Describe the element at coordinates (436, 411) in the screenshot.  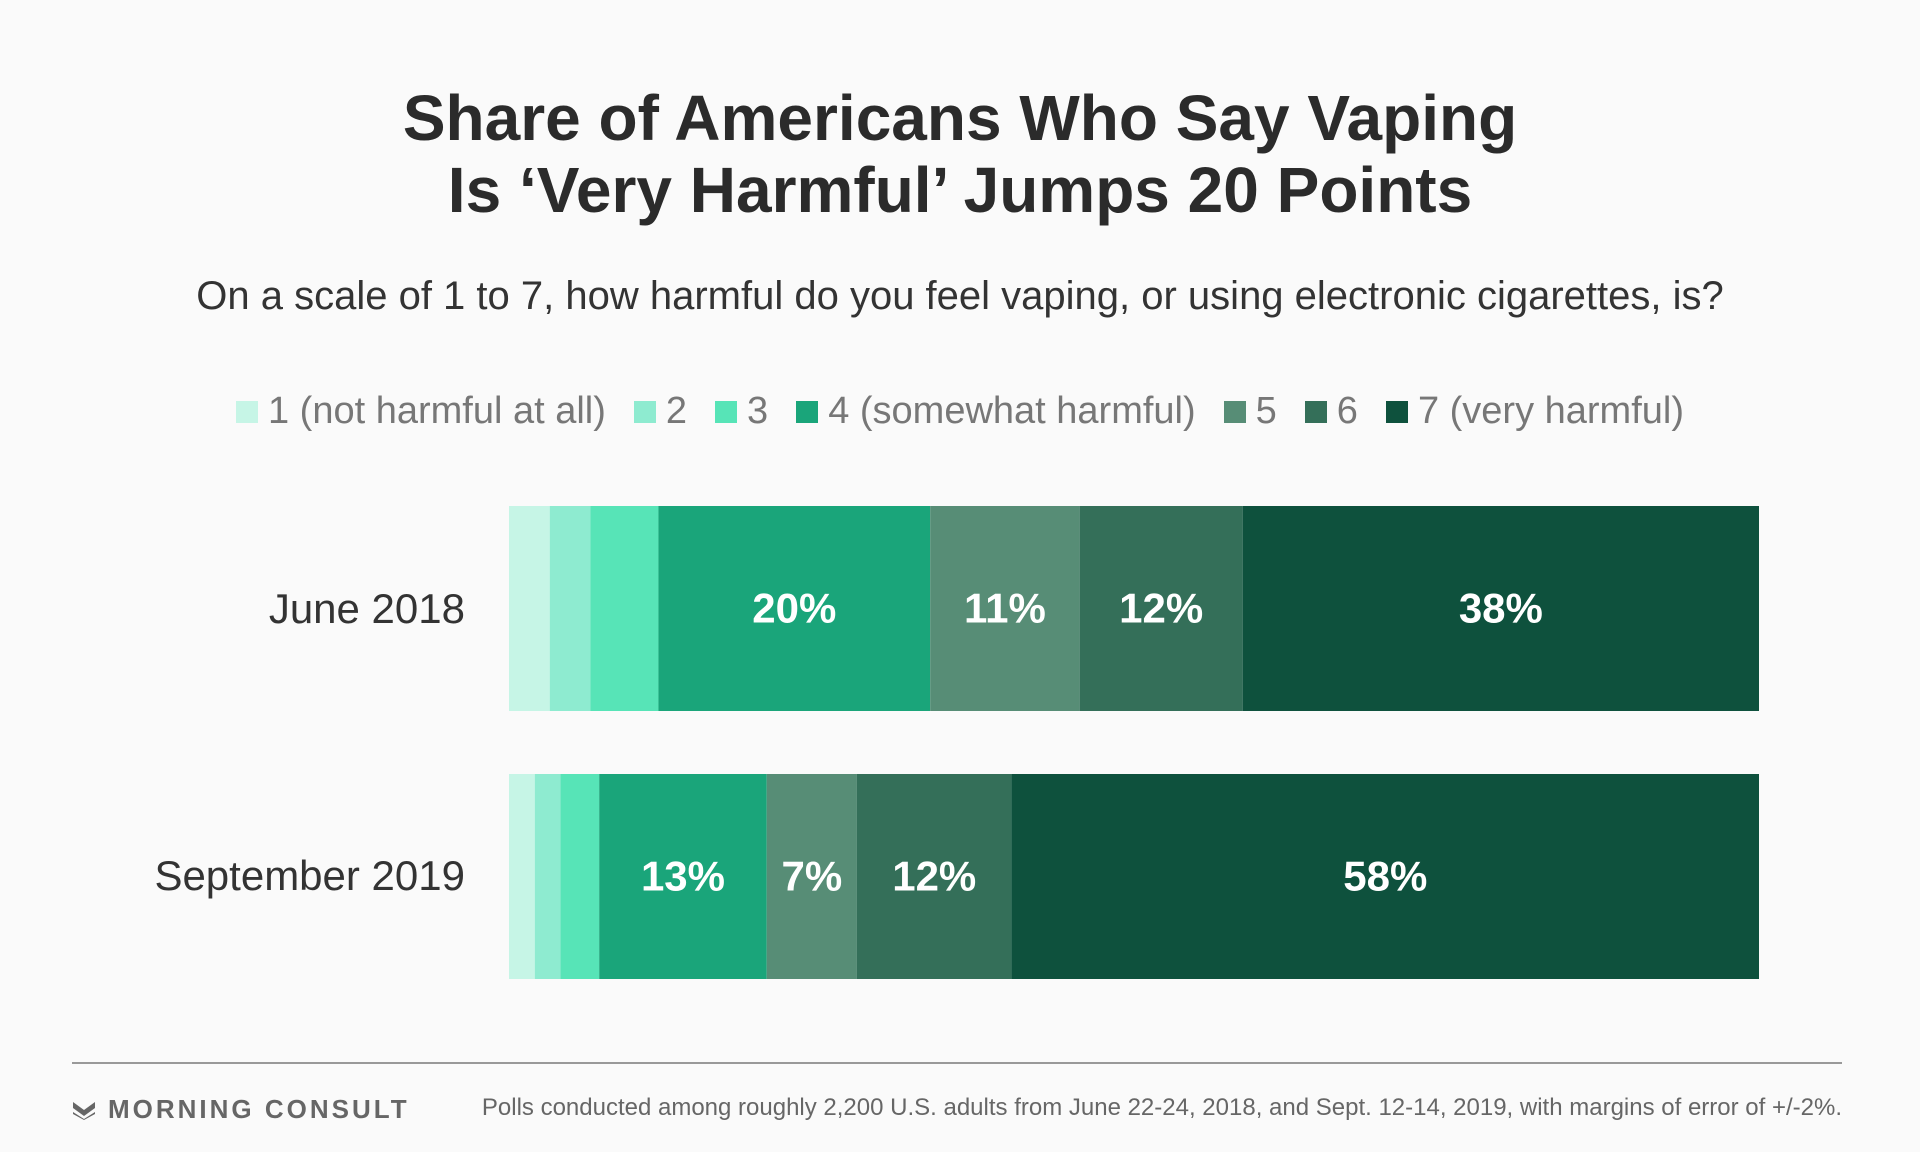
I see `legend-label-1: 1 (not harmful at all)` at that location.